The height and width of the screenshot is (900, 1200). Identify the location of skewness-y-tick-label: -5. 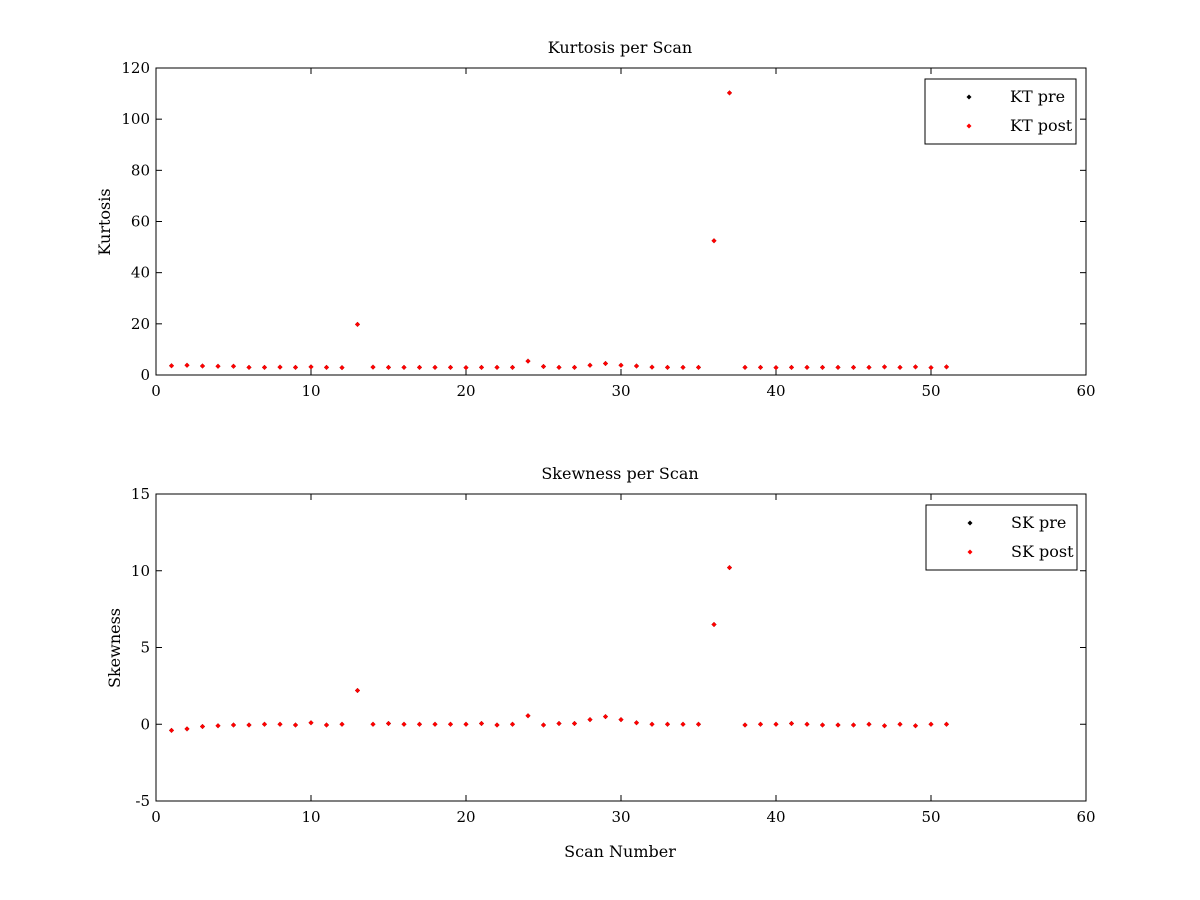
(142, 801).